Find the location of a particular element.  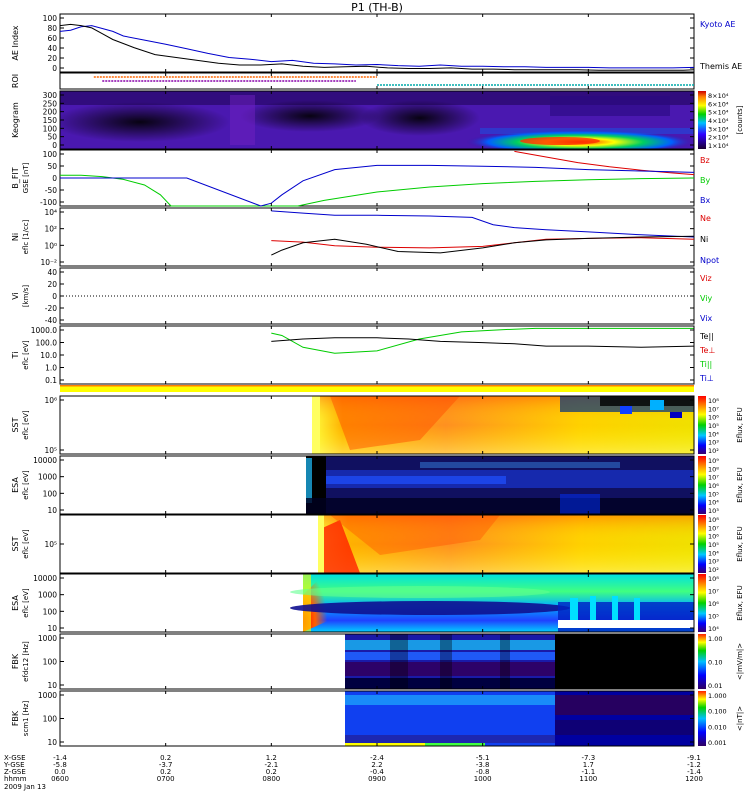

y-tick-label: 20 is located at coordinates (52, 284).